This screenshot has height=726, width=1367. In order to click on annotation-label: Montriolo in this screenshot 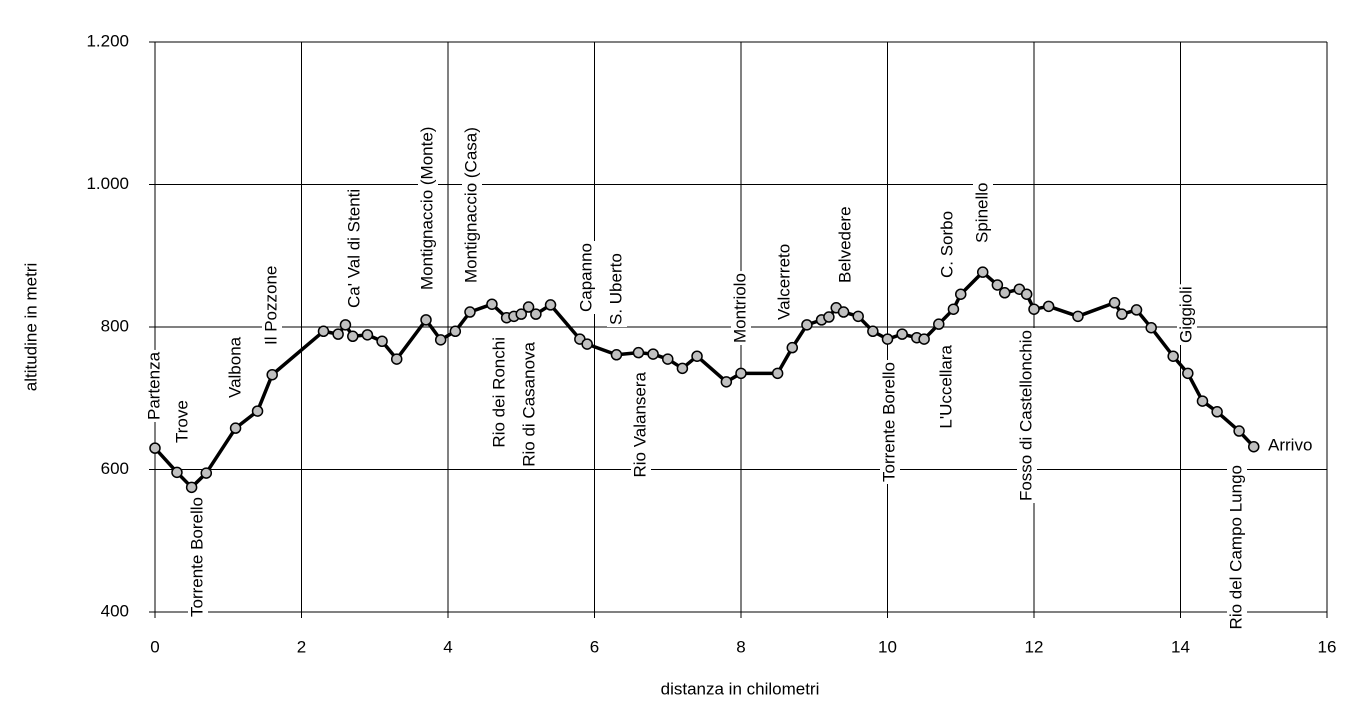, I will do `click(739, 308)`.